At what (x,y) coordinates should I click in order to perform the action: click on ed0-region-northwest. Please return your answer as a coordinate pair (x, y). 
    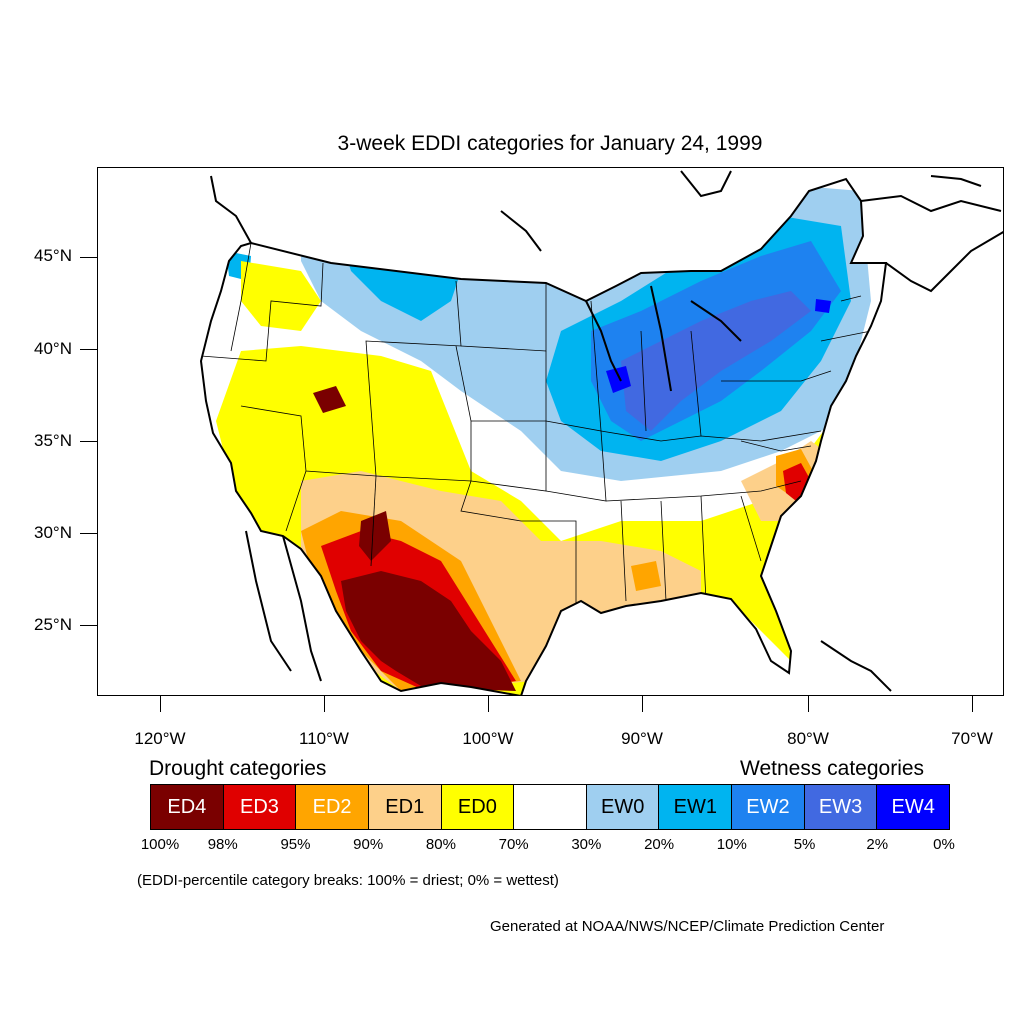
    Looking at the image, I should click on (281, 296).